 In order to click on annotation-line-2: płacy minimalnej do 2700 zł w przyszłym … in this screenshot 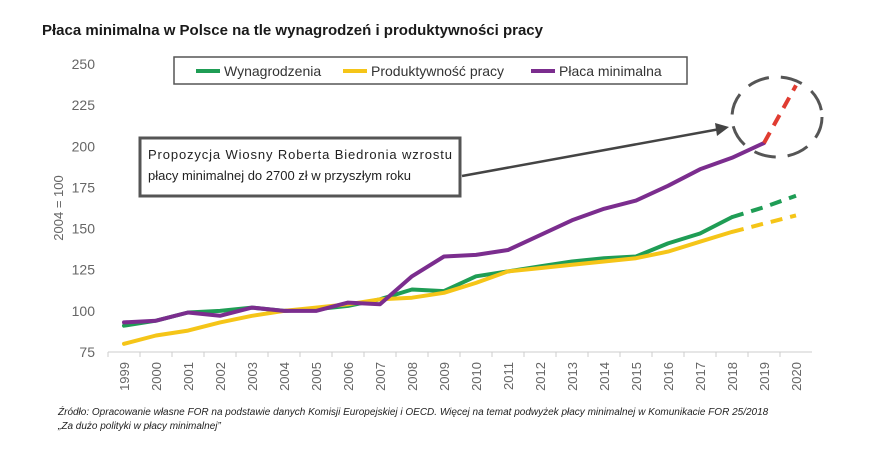, I will do `click(279, 175)`.